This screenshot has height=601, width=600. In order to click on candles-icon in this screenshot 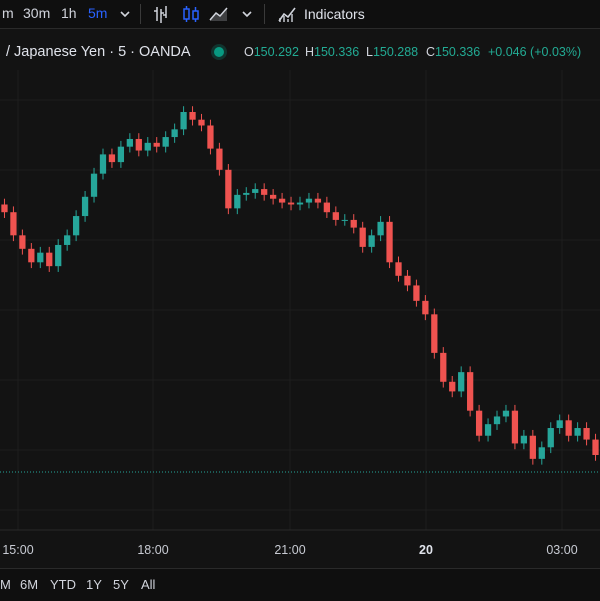, I will do `click(191, 14)`.